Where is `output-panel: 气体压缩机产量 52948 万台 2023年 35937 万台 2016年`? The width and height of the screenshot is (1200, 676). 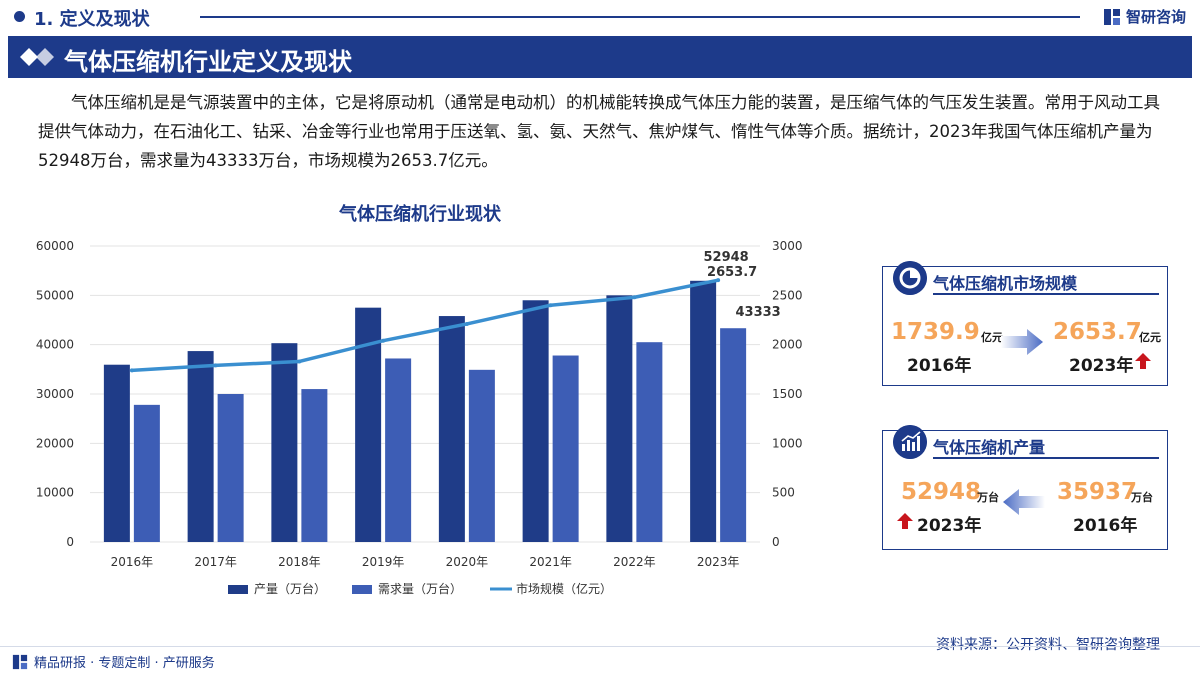
output-panel: 气体压缩机产量 52948 万台 2023年 35937 万台 2016年 is located at coordinates (1025, 487).